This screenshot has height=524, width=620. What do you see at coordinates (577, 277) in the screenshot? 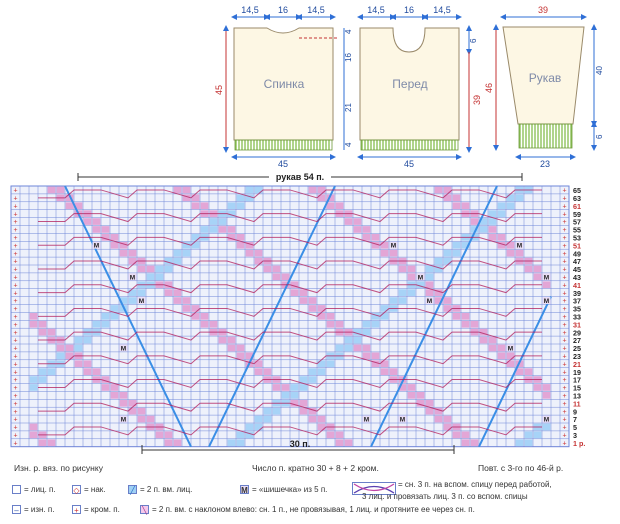
I see `row-number: 43` at bounding box center [577, 277].